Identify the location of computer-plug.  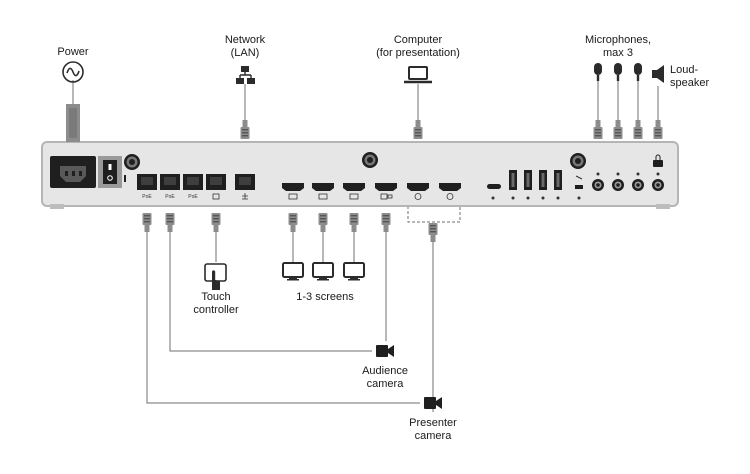
(418, 129).